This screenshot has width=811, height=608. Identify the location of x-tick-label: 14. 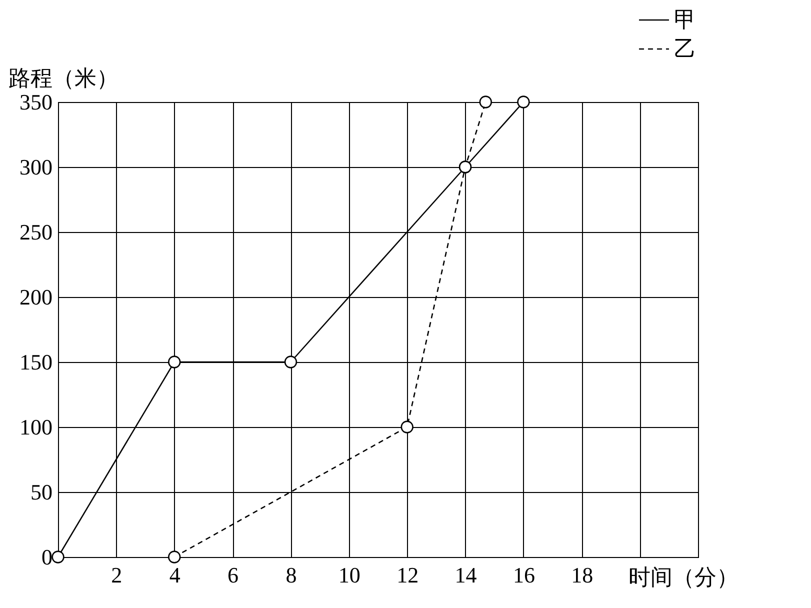
(465, 575).